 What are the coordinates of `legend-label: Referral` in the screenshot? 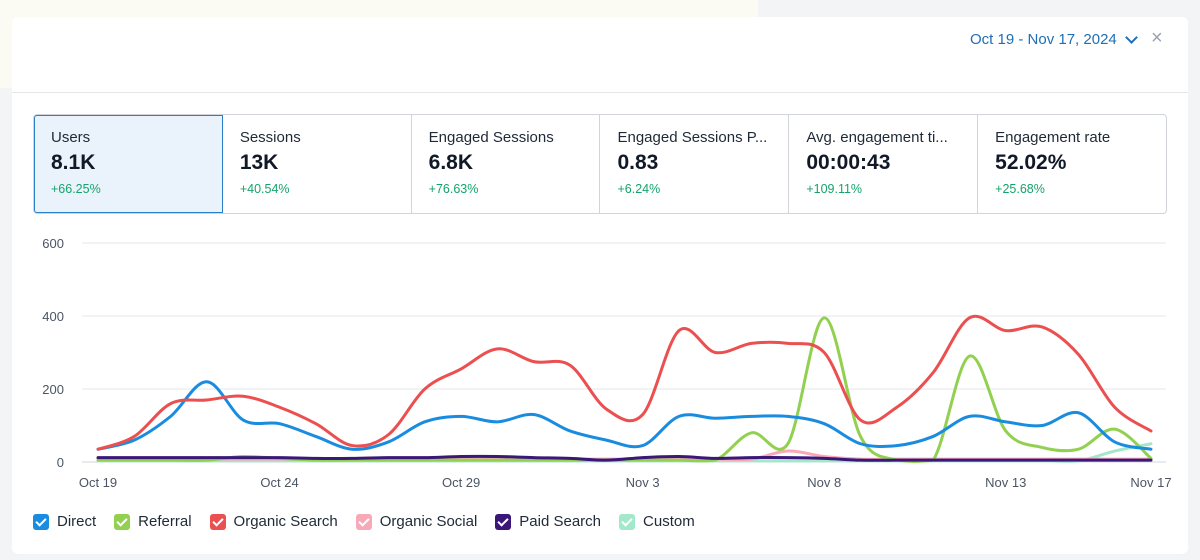 It's located at (165, 521).